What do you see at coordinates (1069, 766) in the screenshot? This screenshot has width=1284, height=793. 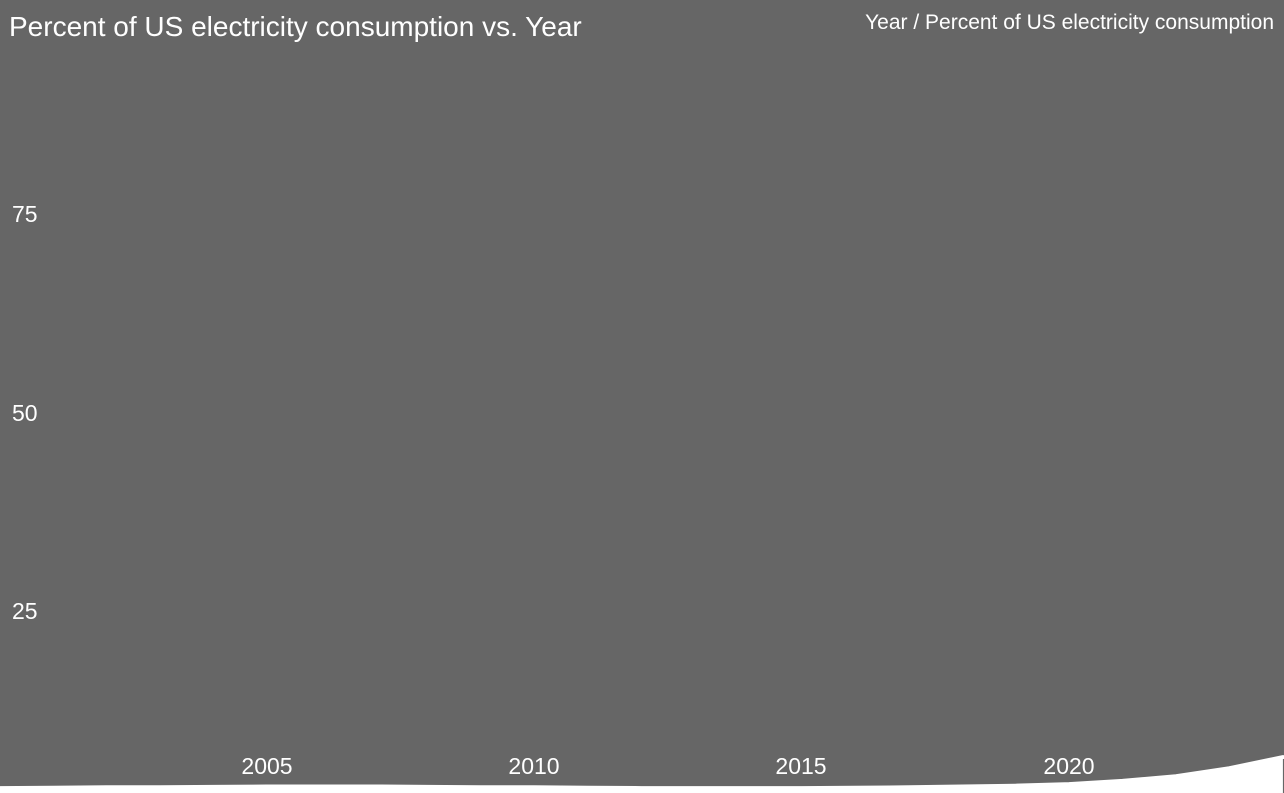 I see `x-axis-tick-label: 2020` at bounding box center [1069, 766].